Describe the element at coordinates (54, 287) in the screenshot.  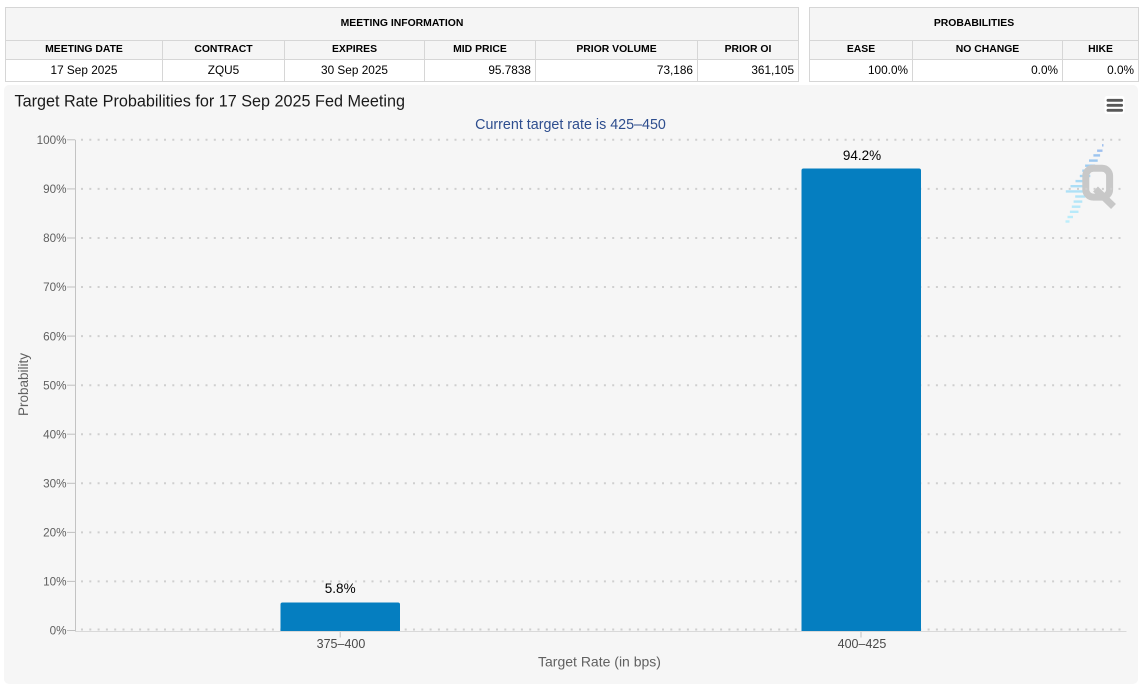
I see `svg-text: 70%` at that location.